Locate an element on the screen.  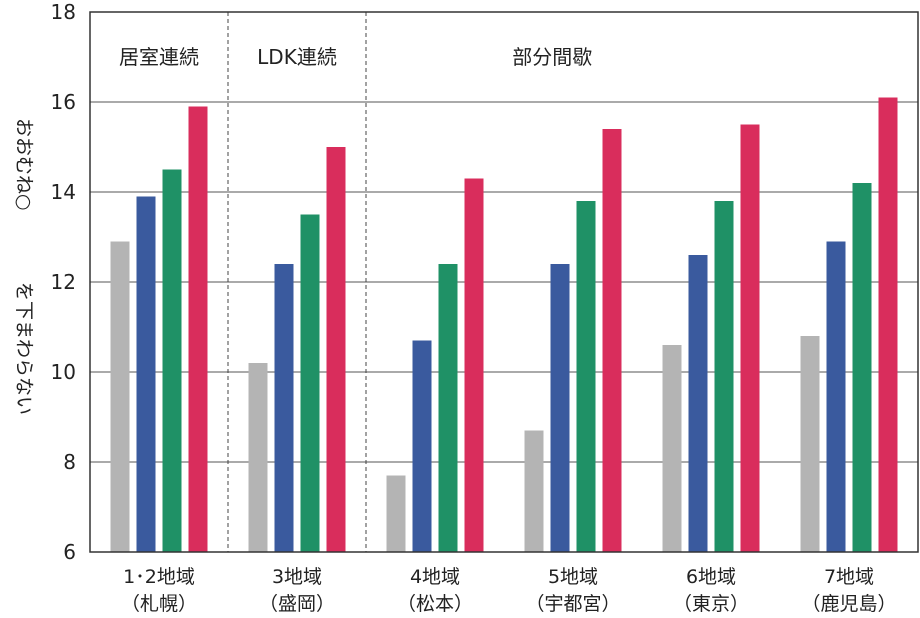
x-category-sublabel: （札幌） is located at coordinates (159, 604).